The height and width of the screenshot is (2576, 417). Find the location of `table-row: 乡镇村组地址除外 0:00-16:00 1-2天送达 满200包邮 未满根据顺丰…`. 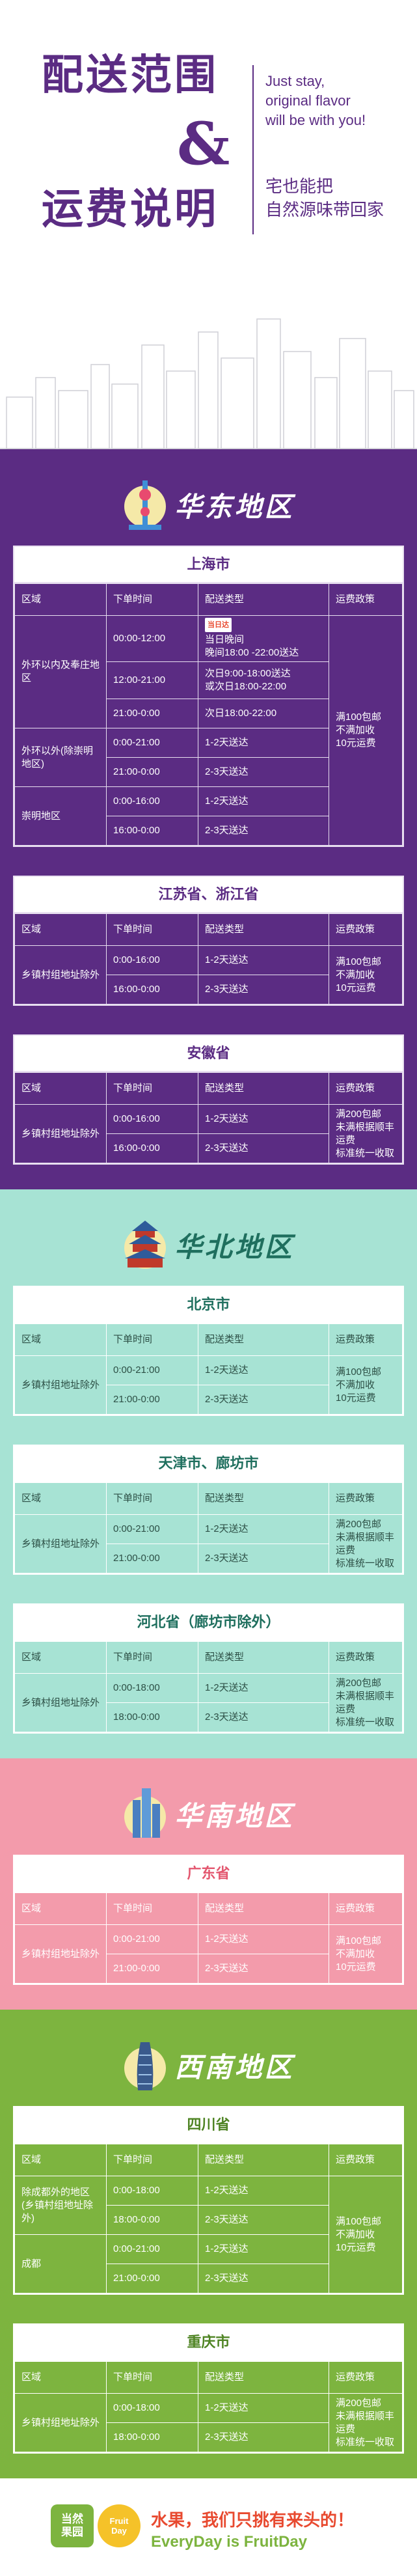

table-row: 乡镇村组地址除外 0:00-16:00 1-2天送达 满200包邮 未满根据顺丰… is located at coordinates (208, 1133).